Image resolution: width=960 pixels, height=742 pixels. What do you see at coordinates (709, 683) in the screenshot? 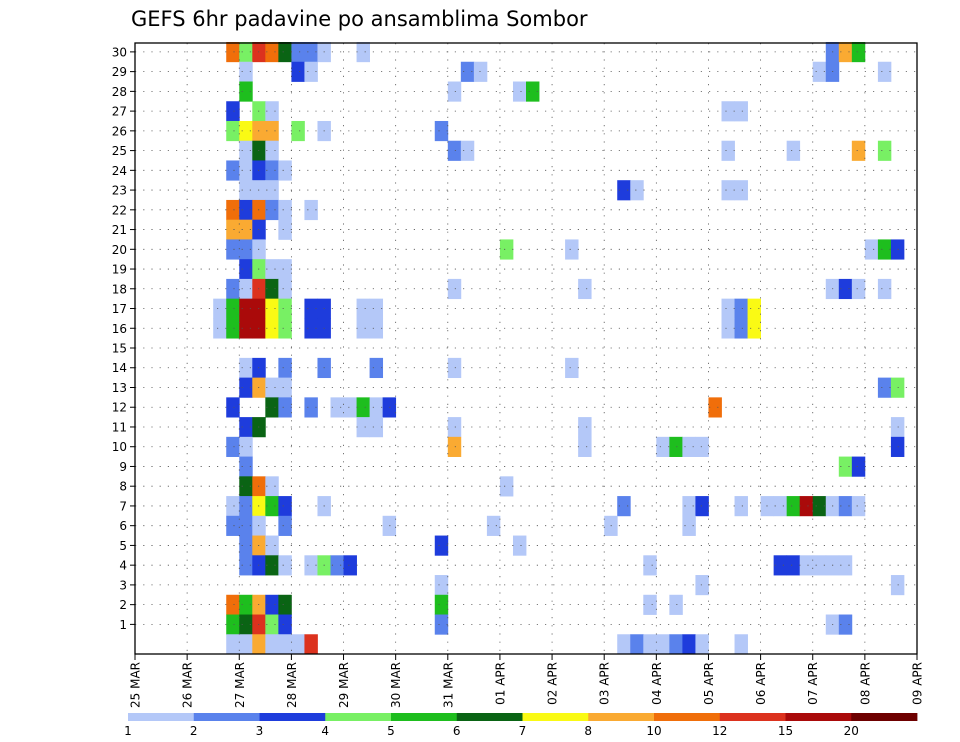
I see `x-tick-label: 05 APR` at bounding box center [709, 683].